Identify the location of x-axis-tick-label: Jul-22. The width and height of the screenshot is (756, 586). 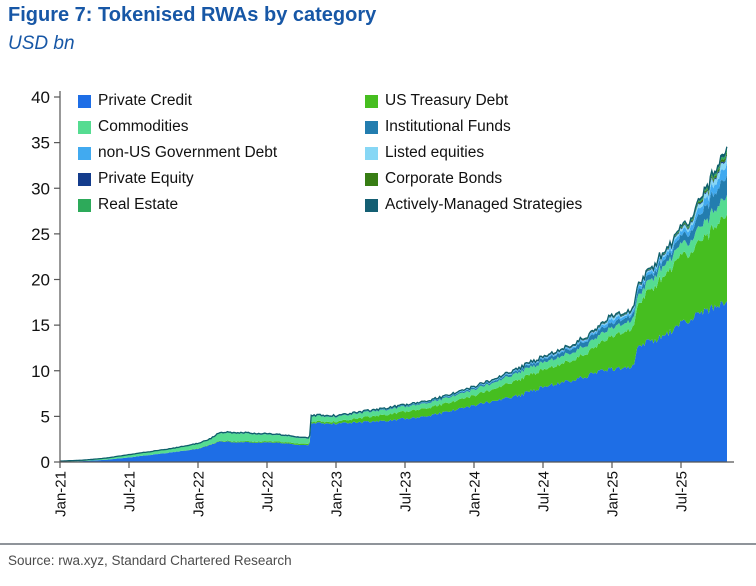
(268, 491).